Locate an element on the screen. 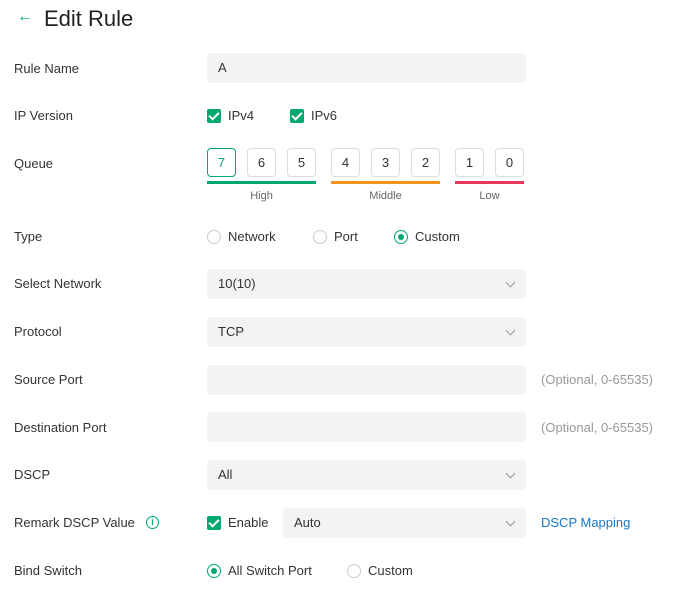 Image resolution: width=673 pixels, height=589 pixels. dscp-value: All is located at coordinates (225, 474).